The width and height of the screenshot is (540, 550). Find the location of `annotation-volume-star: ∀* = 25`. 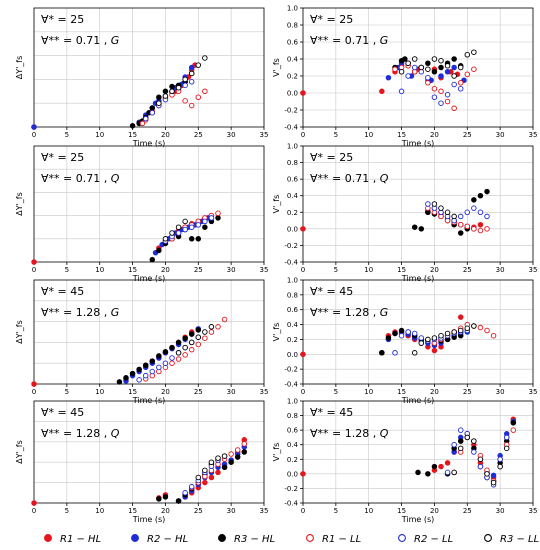

annotation-volume-star: ∀* = 25 is located at coordinates (62, 19).